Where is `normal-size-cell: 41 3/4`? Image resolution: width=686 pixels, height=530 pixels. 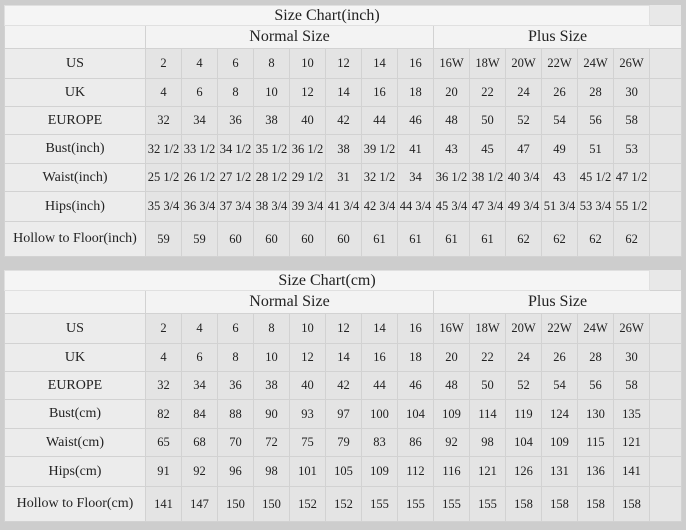 normal-size-cell: 41 3/4 is located at coordinates (343, 206).